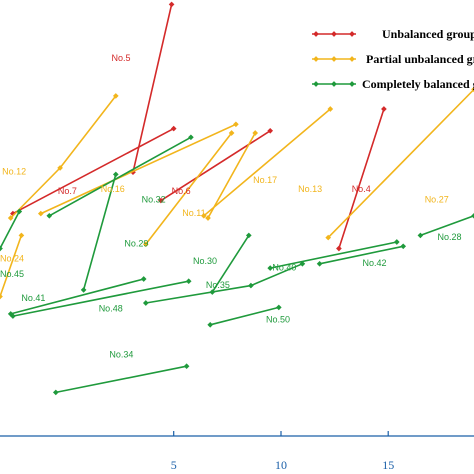  What do you see at coordinates (375, 263) in the screenshot?
I see `segment-label-16: No.42` at bounding box center [375, 263].